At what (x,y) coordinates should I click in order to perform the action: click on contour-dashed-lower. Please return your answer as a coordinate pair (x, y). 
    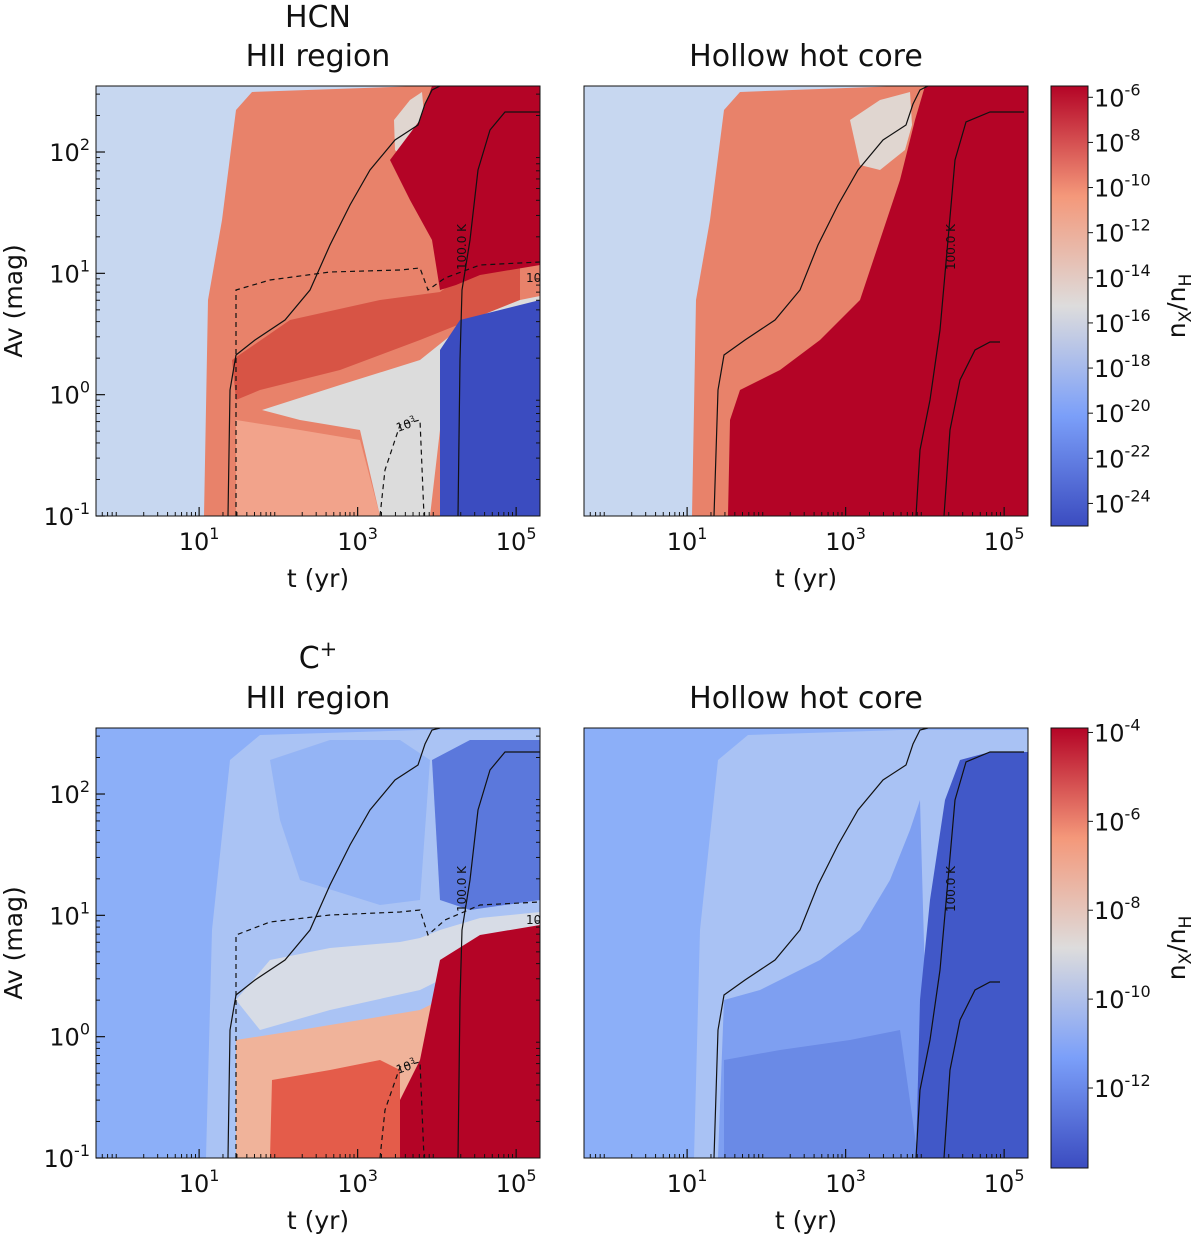
    Looking at the image, I should click on (402, 1109).